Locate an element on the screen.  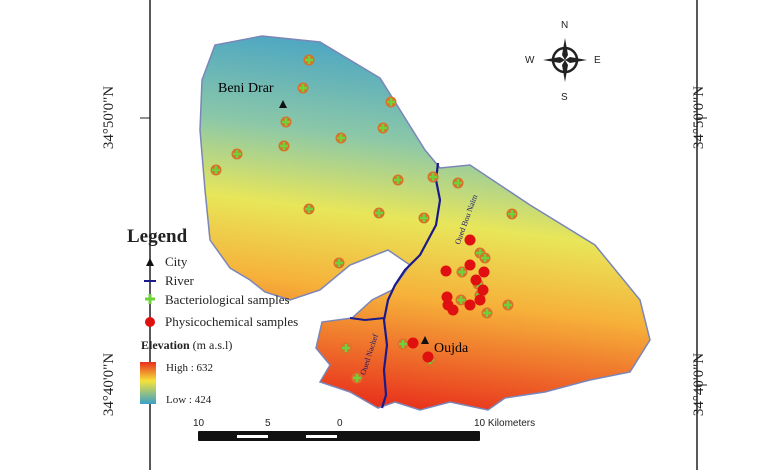
city-oujda-icon is located at coordinates (425, 340).